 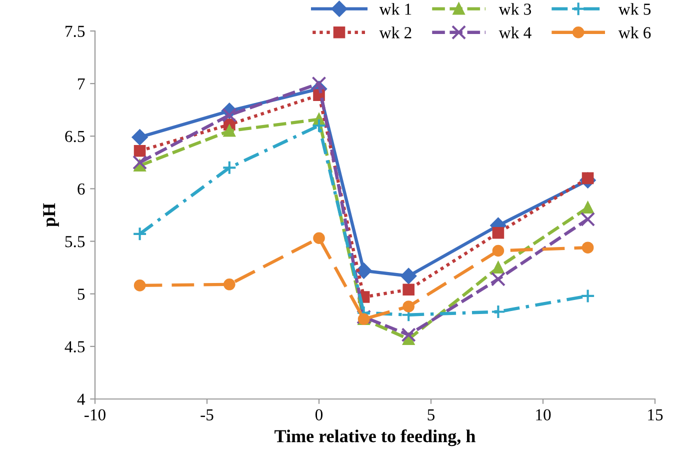 What do you see at coordinates (634, 9) in the screenshot?
I see `legend-label: wk 5` at bounding box center [634, 9].